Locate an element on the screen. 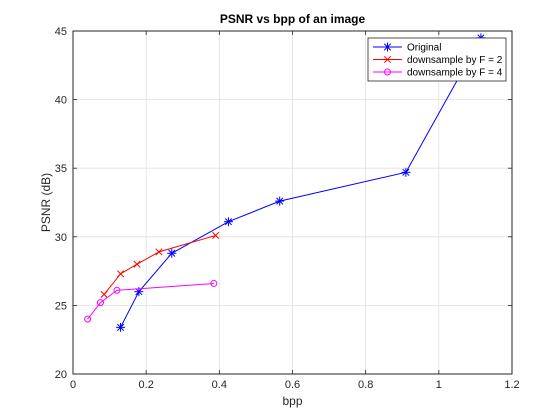 The image size is (560, 420). y-tick-label: 35 is located at coordinates (61, 169).